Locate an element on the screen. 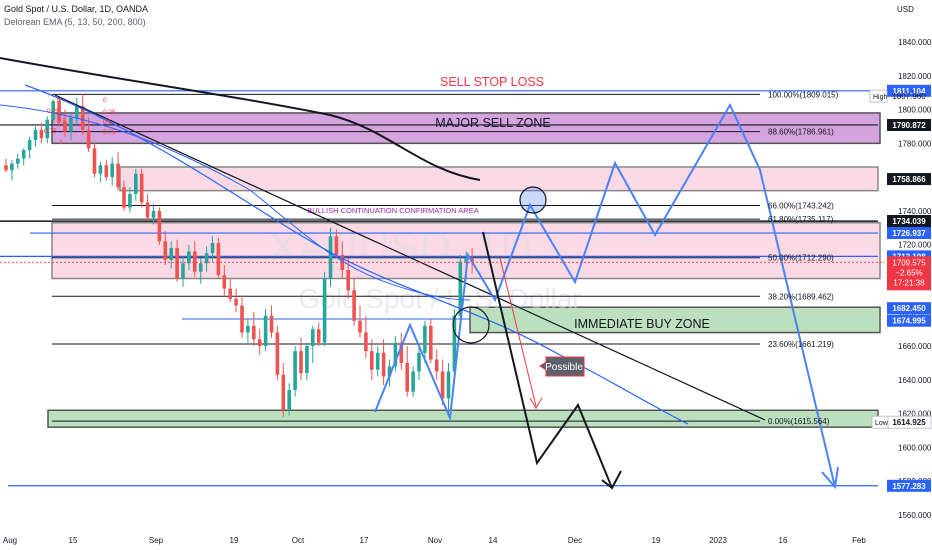 The image size is (932, 550). possible-label: Possible is located at coordinates (564, 367).